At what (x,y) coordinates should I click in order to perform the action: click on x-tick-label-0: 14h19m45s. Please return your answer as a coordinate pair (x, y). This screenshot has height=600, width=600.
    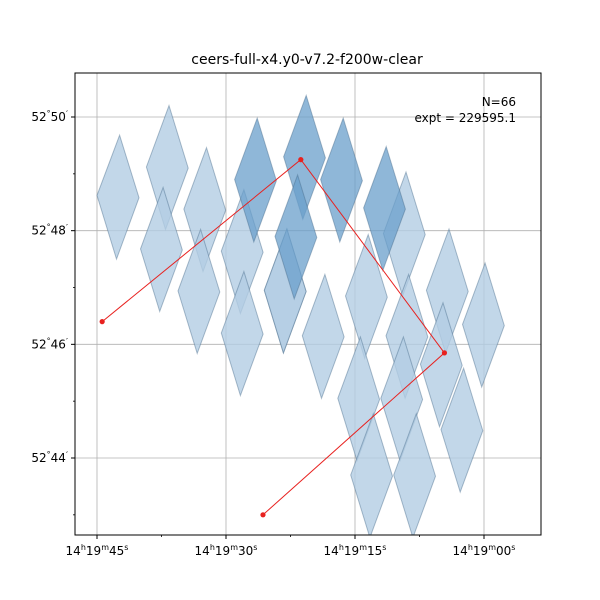
    Looking at the image, I should click on (97, 550).